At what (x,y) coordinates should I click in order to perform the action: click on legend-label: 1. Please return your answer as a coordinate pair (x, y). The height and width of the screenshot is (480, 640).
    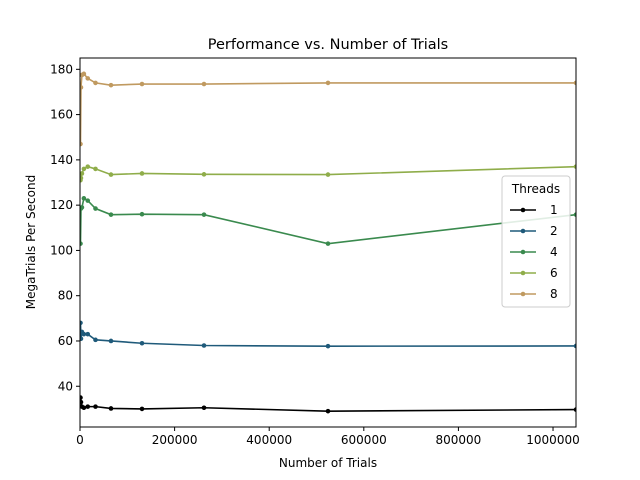
    Looking at the image, I should click on (554, 210).